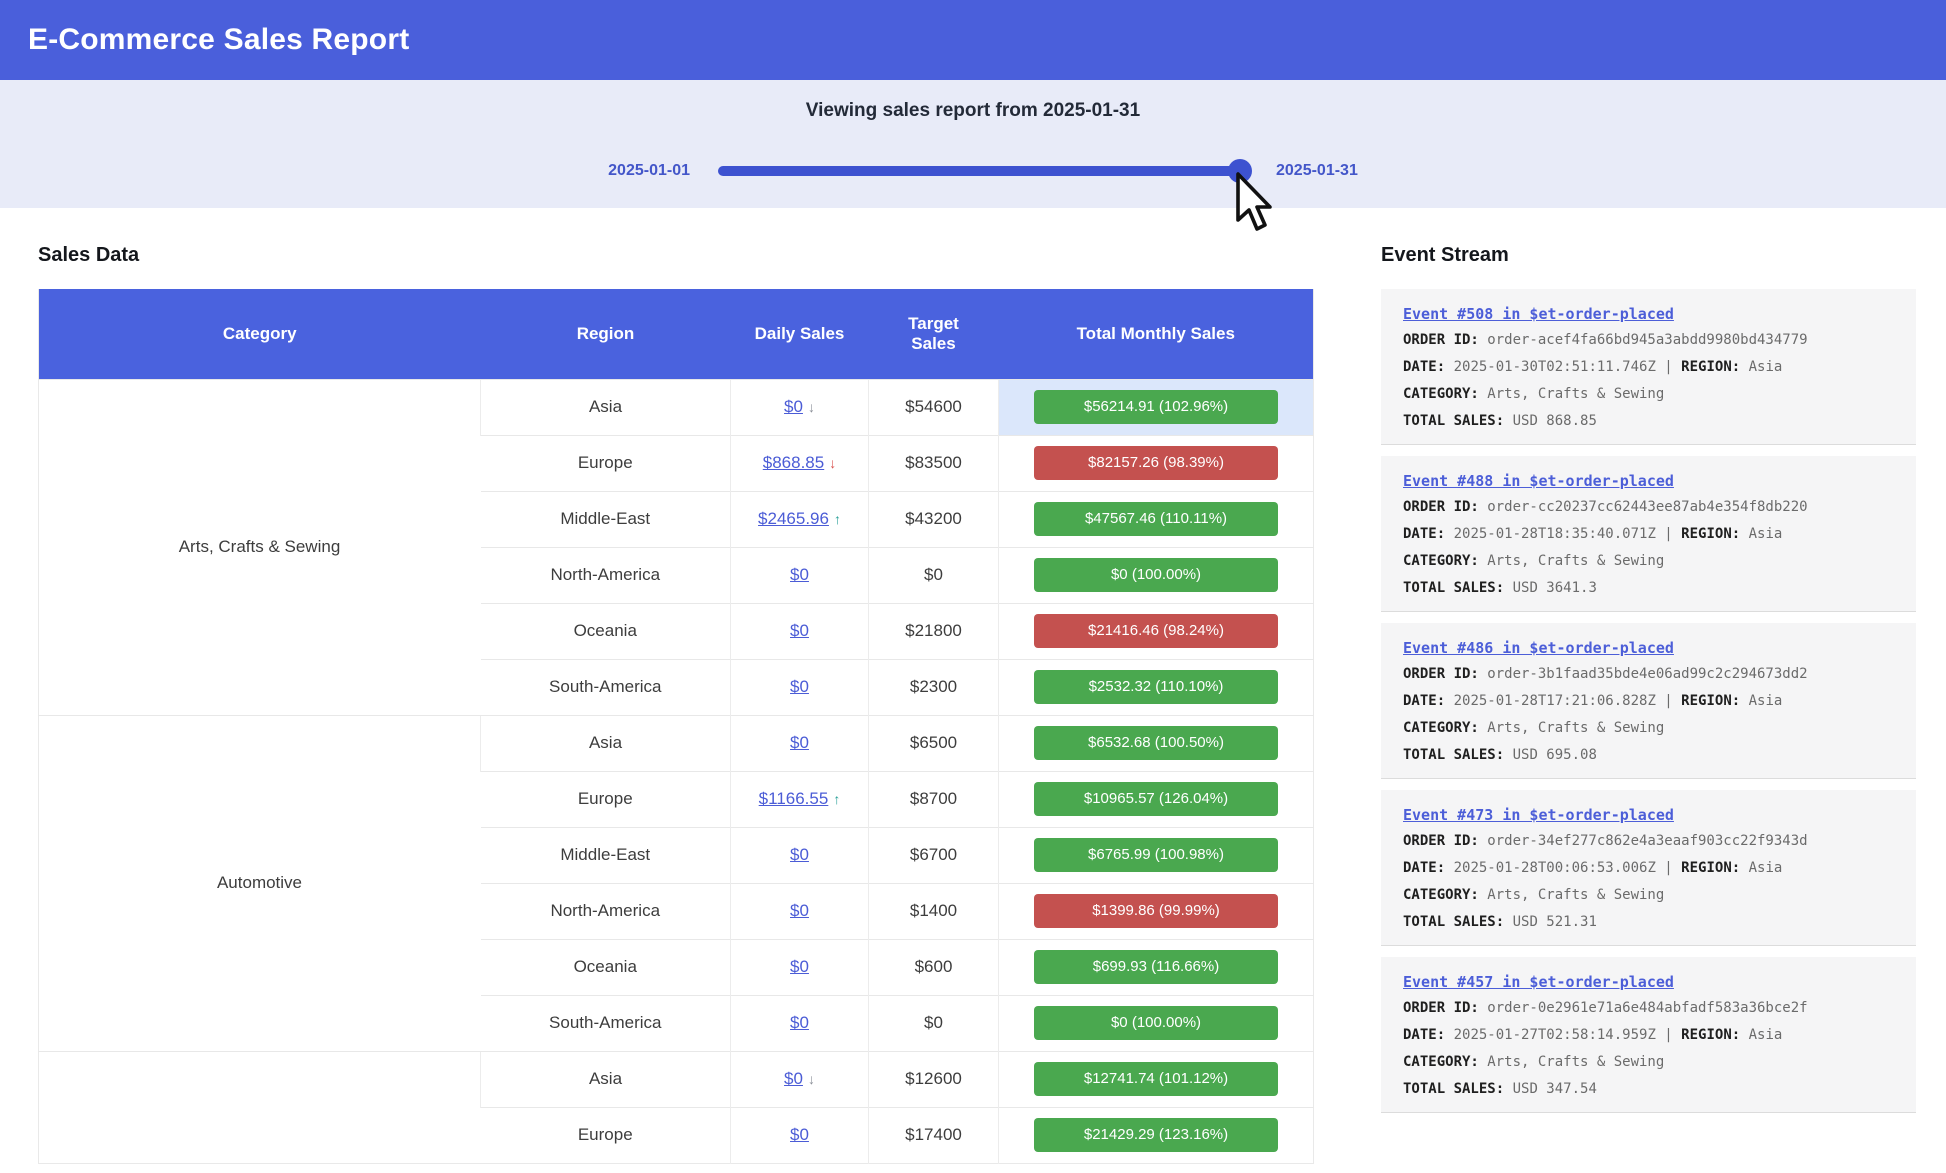 This screenshot has width=1946, height=1173. What do you see at coordinates (1648, 588) in the screenshot?
I see `event-detail-line: TOTAL SALES: USD 3641.3` at bounding box center [1648, 588].